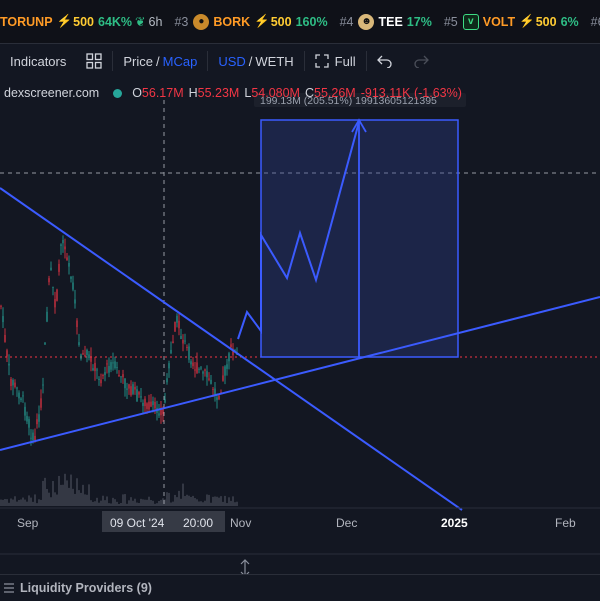 The height and width of the screenshot is (601, 600). I want to click on high-value: 55.23M, so click(218, 93).